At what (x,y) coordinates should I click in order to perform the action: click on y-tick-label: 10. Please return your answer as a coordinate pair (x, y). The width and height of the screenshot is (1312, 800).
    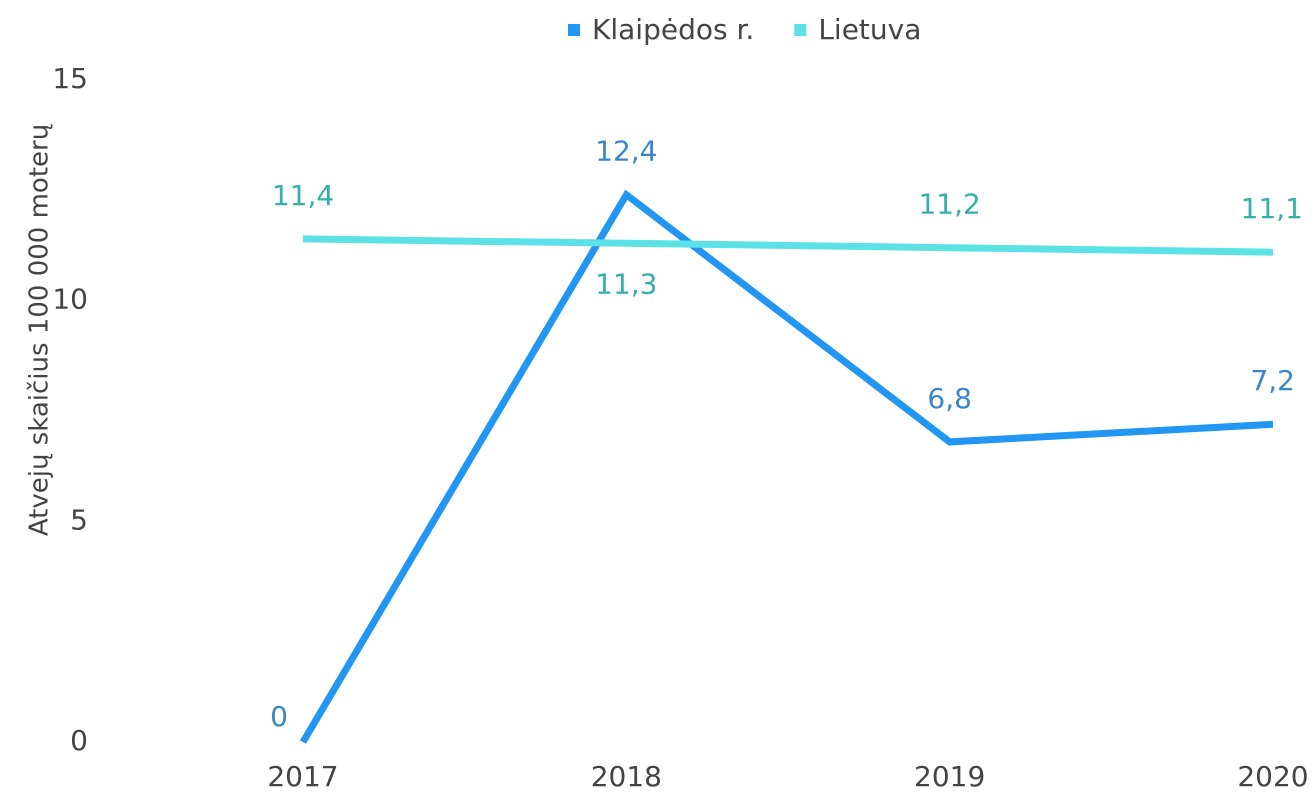
    Looking at the image, I should click on (70, 299).